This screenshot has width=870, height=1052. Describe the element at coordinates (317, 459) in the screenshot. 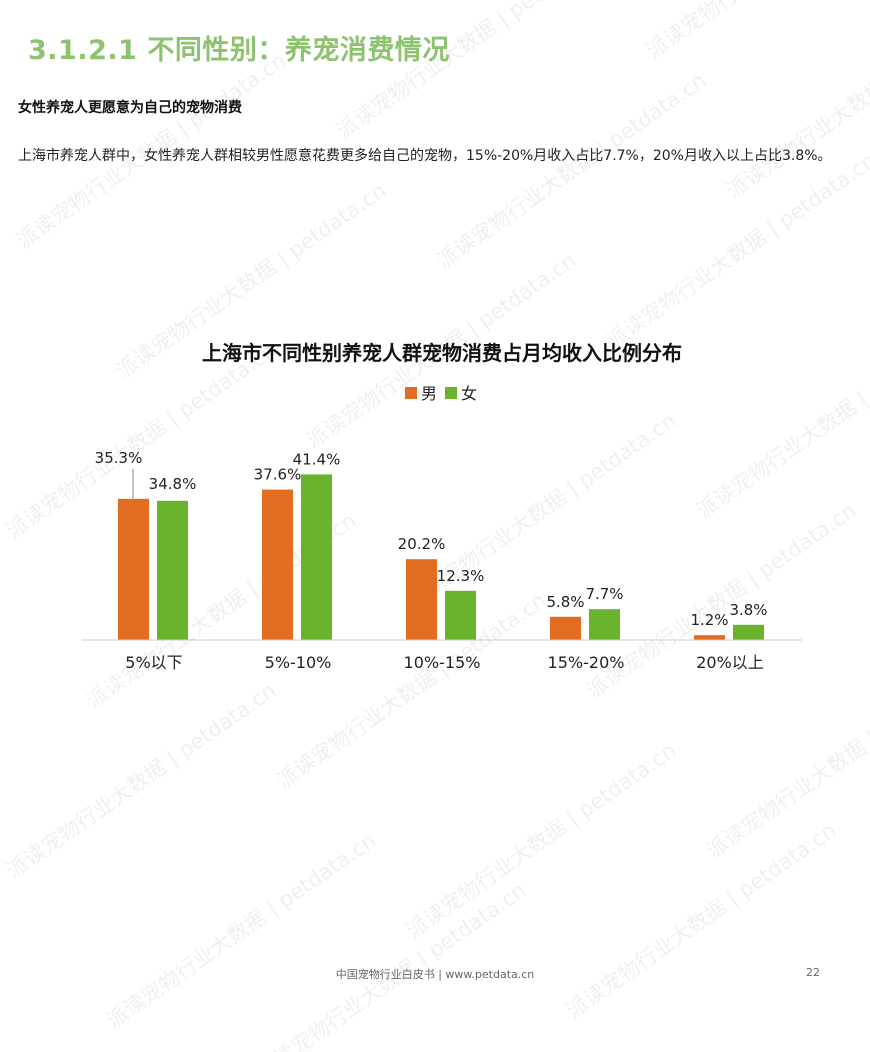

I see `data-label-1-1: 41.4%` at that location.